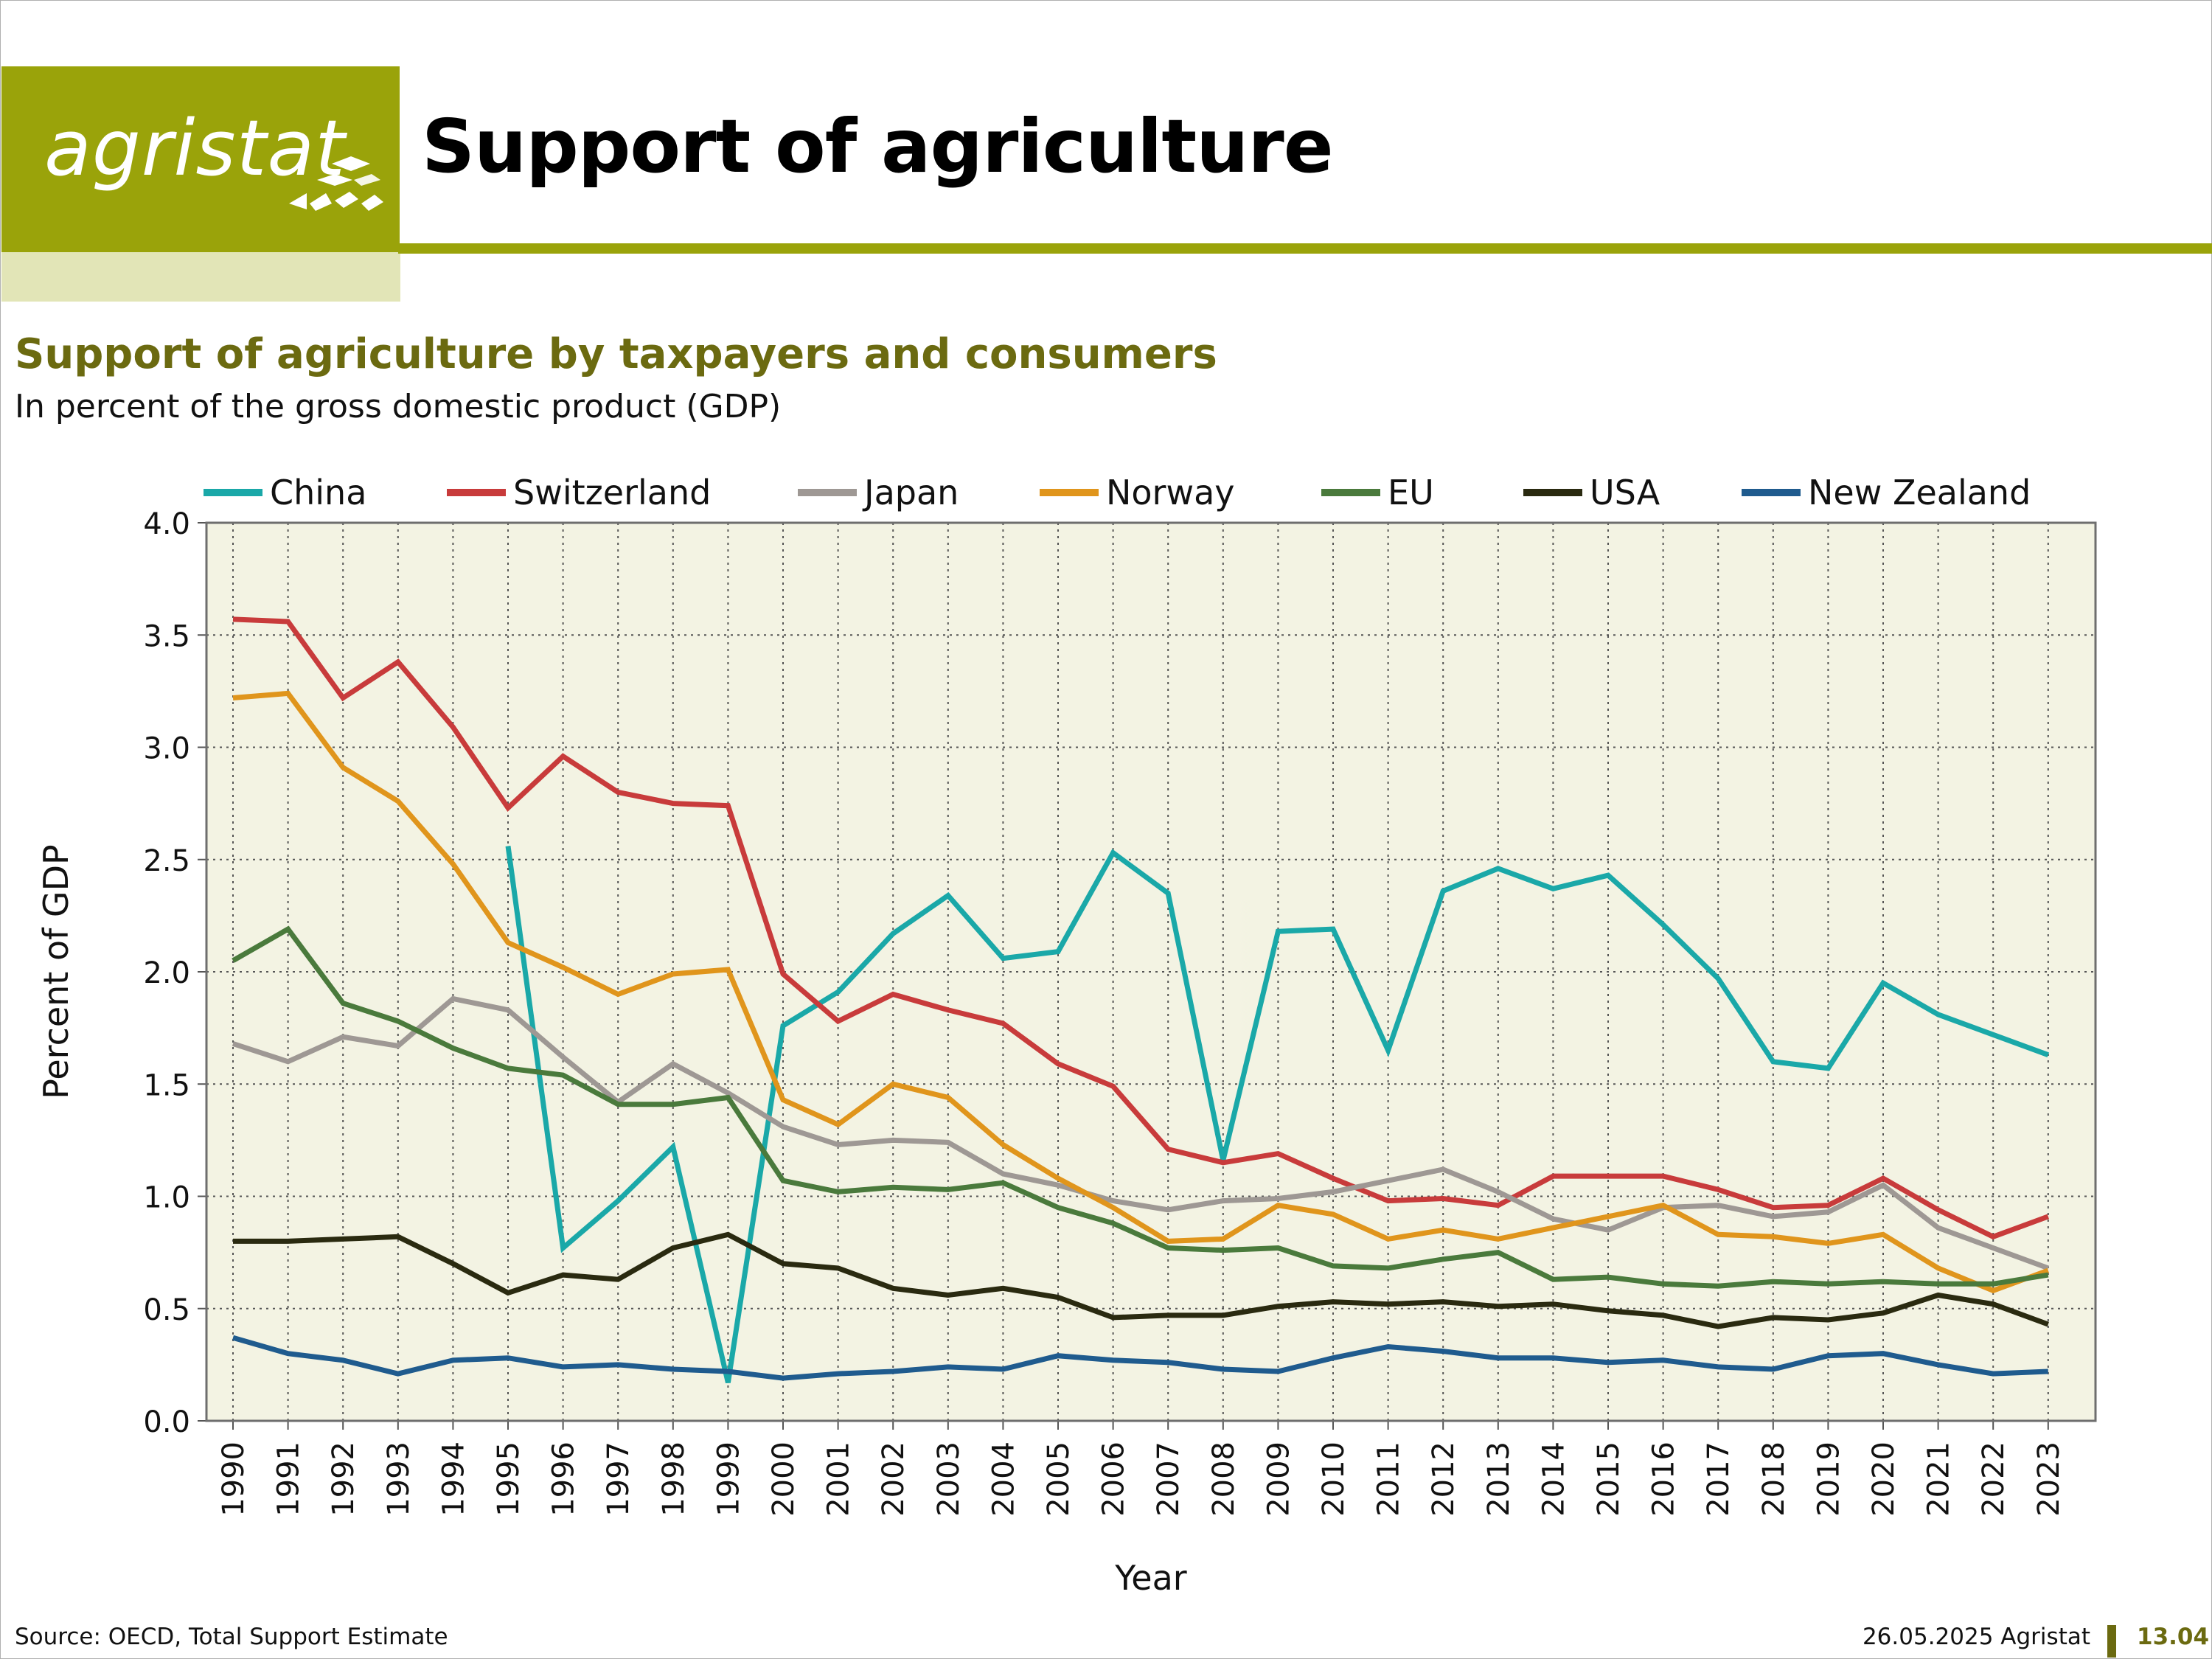  What do you see at coordinates (910, 492) in the screenshot?
I see `legend-label-japan: Japan` at bounding box center [910, 492].